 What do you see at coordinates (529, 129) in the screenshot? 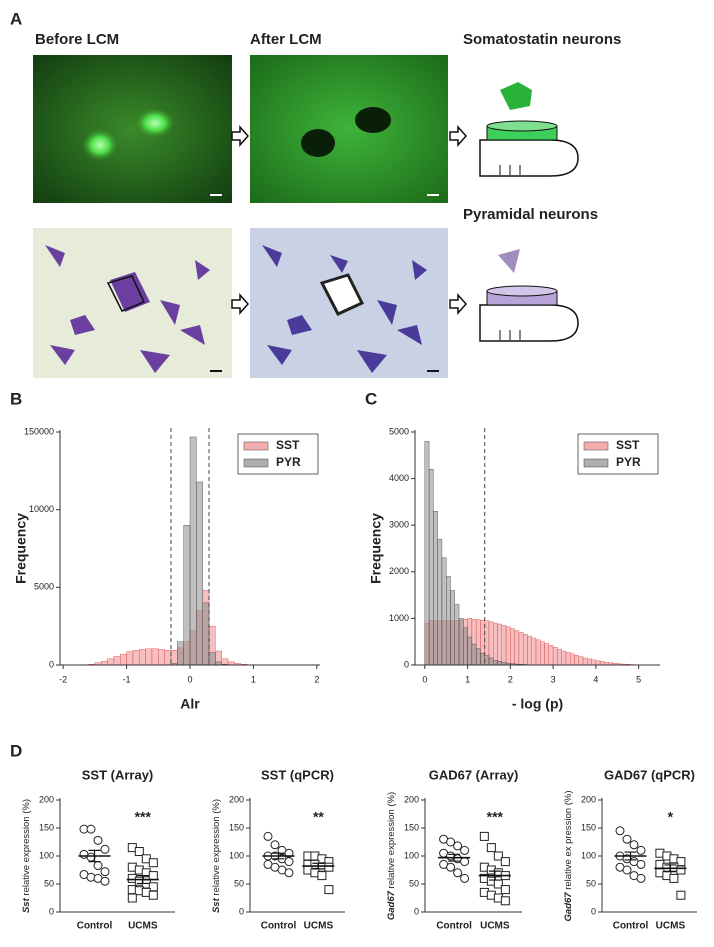
I see `tube-somatostatin` at bounding box center [529, 129].